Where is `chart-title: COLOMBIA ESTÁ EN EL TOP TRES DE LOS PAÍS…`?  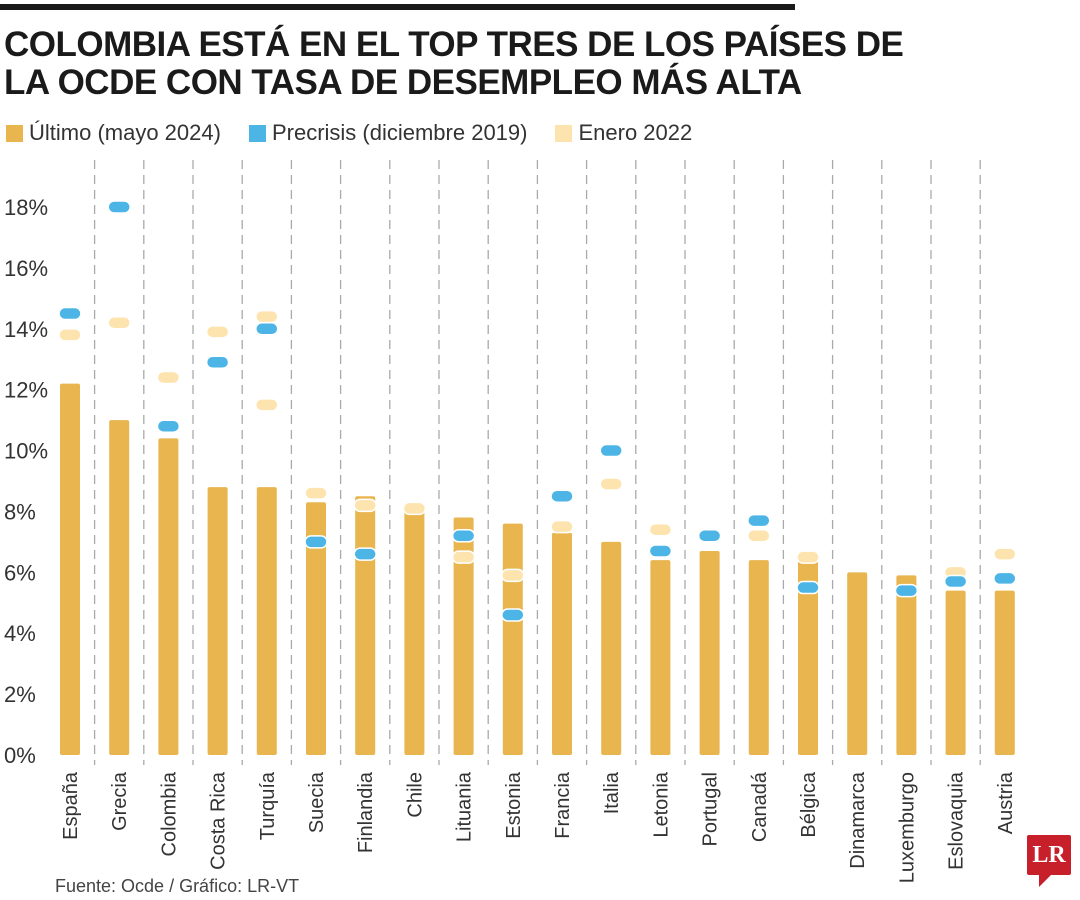 chart-title: COLOMBIA ESTÁ EN EL TOP TRES DE LOS PAÍS… is located at coordinates (454, 63).